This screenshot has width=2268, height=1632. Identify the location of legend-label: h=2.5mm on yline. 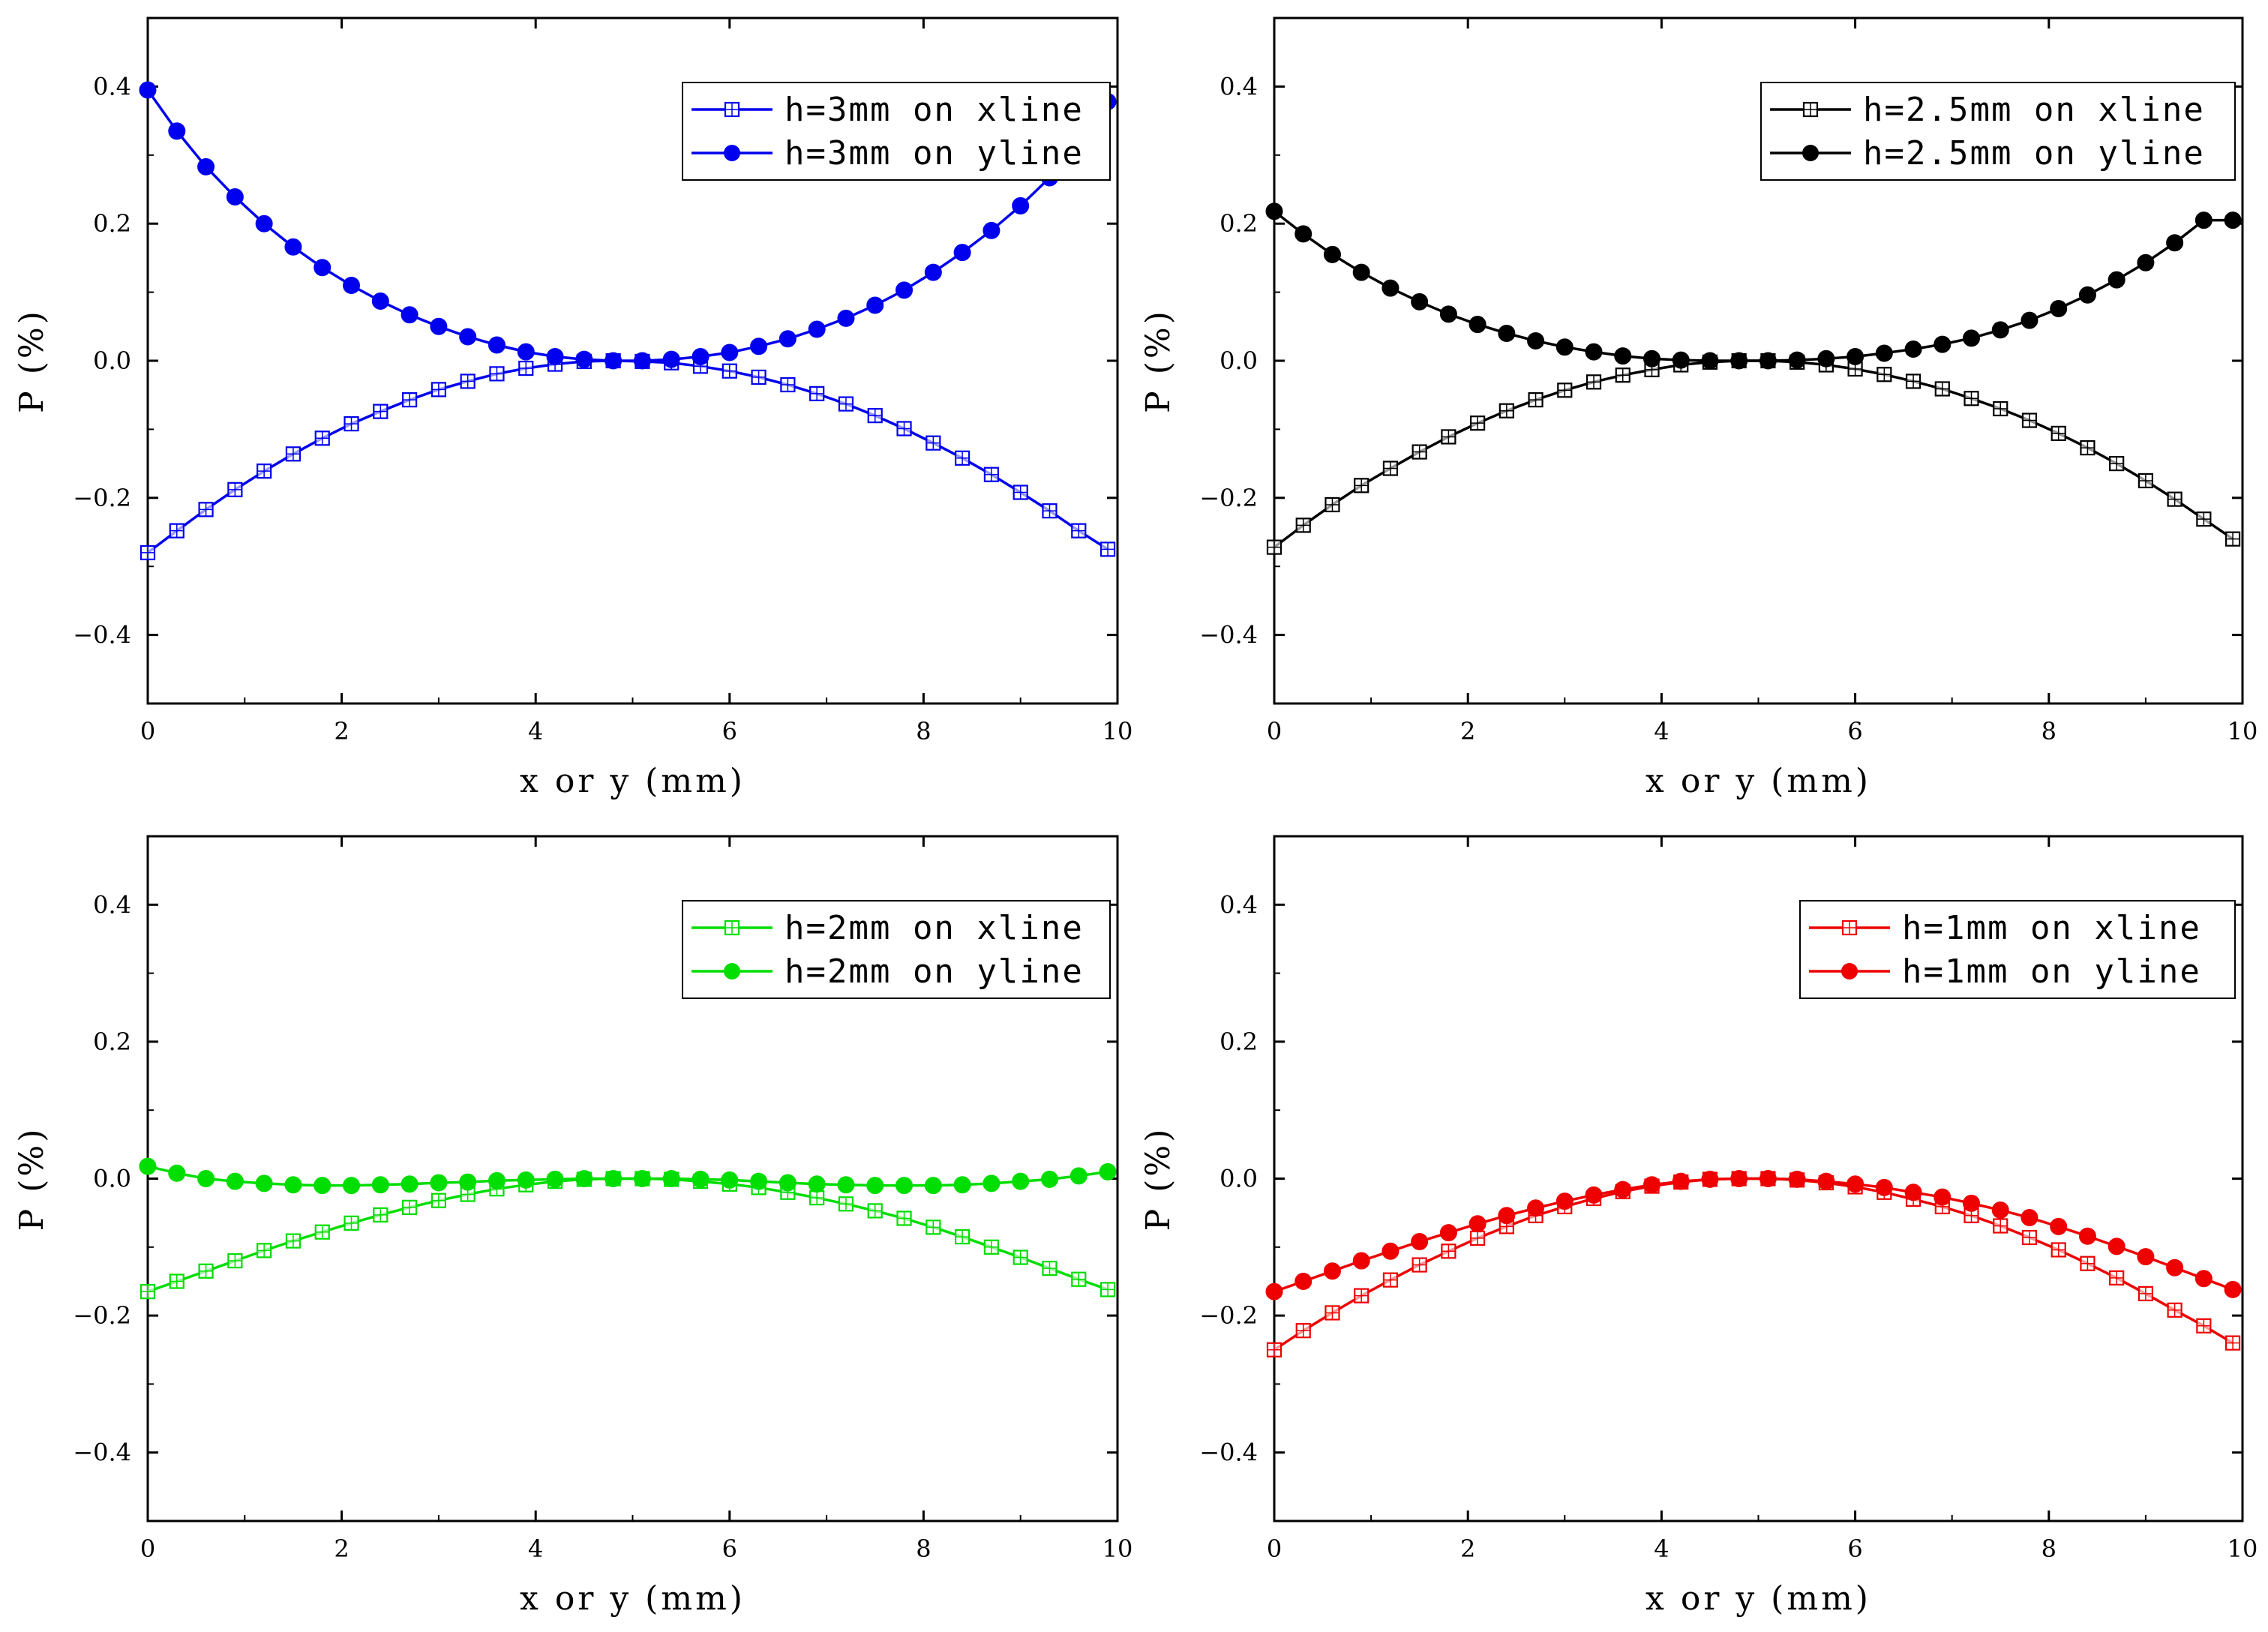
(2034, 153).